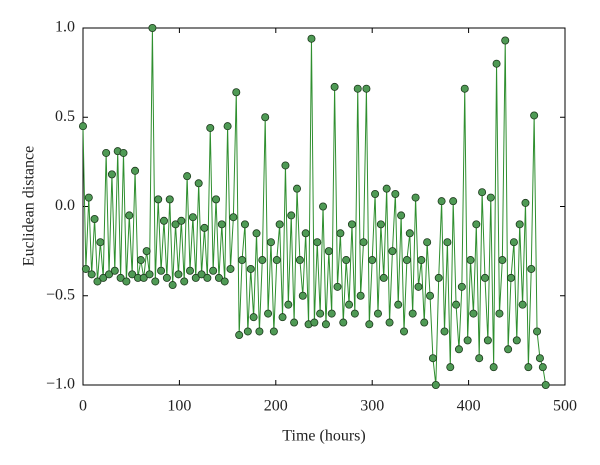  Describe the element at coordinates (372, 406) in the screenshot. I see `x-tick-label: 300` at that location.